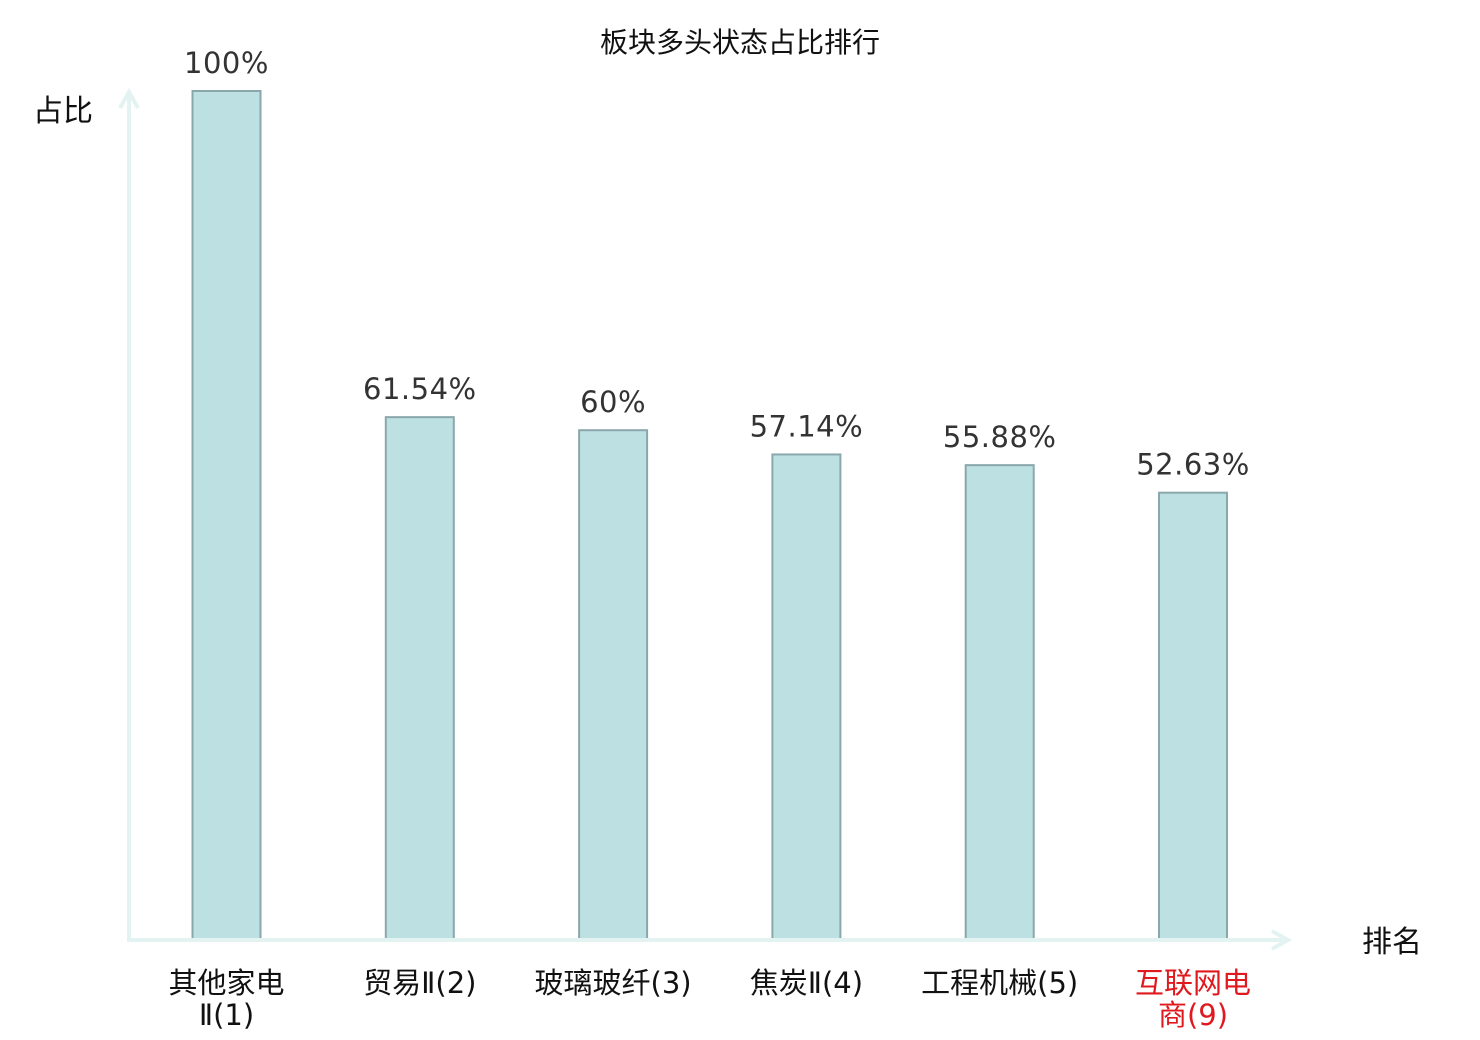 The height and width of the screenshot is (1040, 1480). What do you see at coordinates (710, 940) in the screenshot?
I see `x-axis` at bounding box center [710, 940].